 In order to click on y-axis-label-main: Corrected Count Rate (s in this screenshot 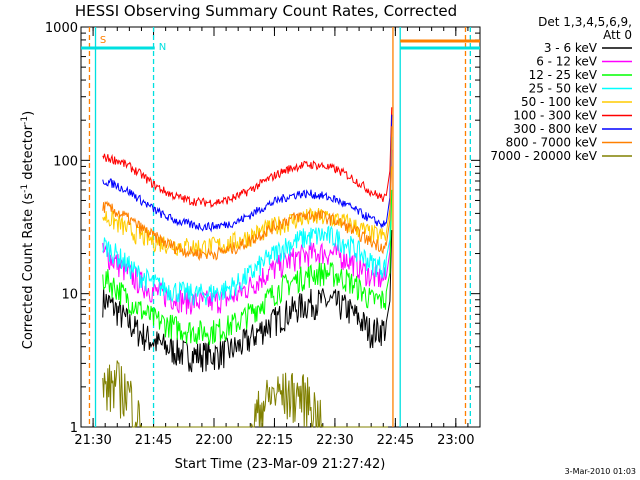, I will do `click(28, 271)`.